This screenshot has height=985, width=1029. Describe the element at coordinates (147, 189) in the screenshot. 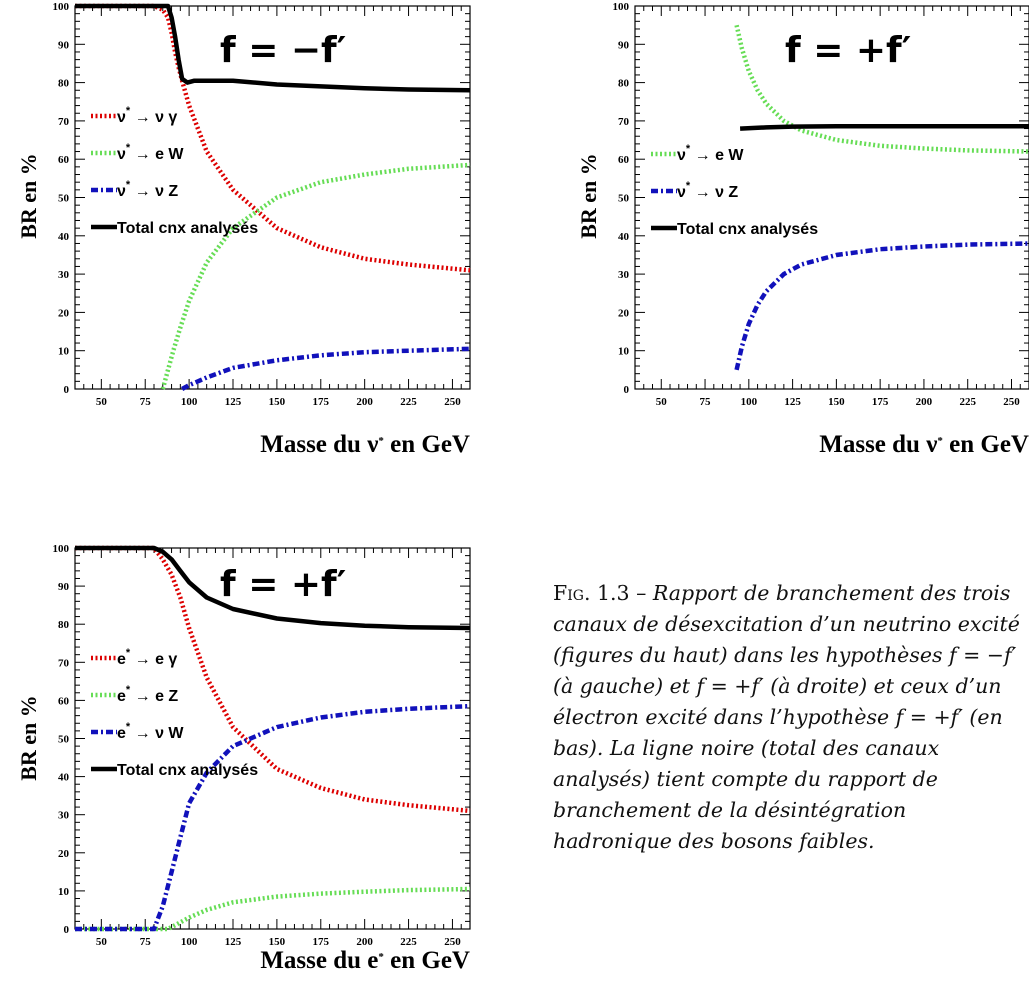

I see `legend-label-2: ν* → ν Z` at that location.